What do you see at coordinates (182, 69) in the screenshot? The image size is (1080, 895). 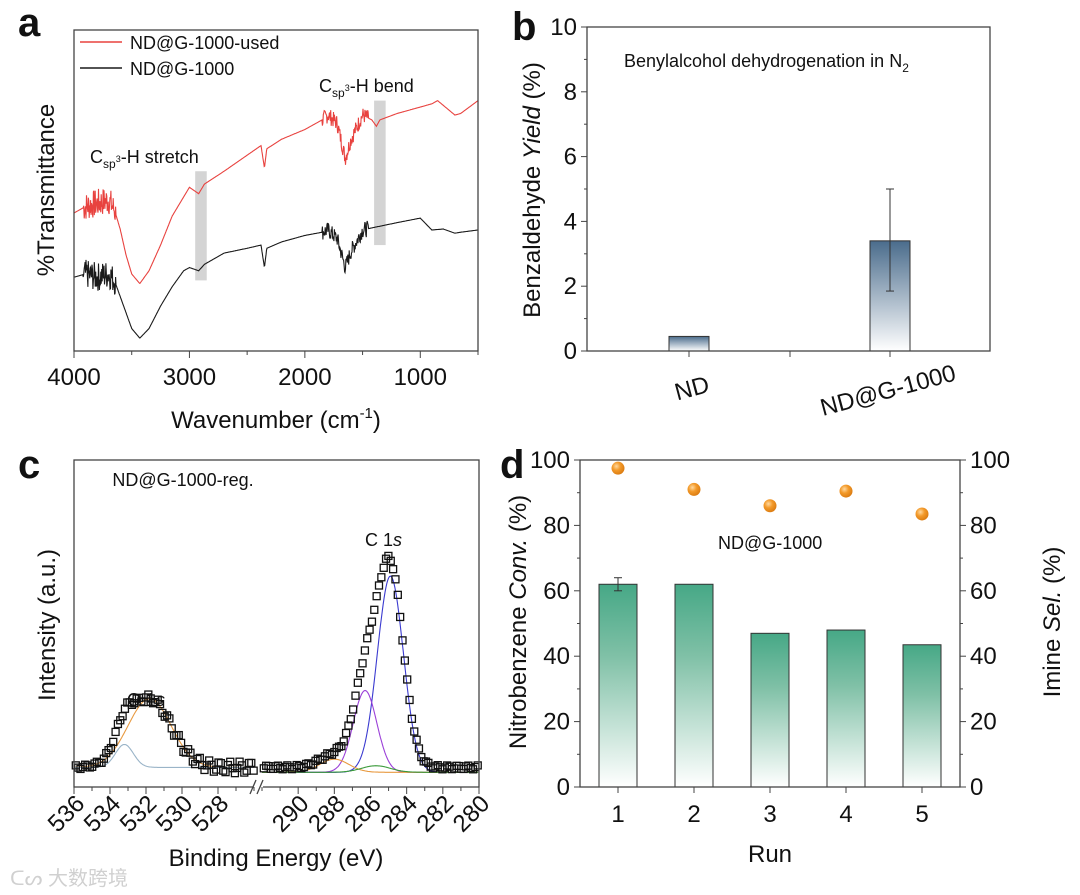 I see `legend-label-fresh: ND@G-1000` at bounding box center [182, 69].